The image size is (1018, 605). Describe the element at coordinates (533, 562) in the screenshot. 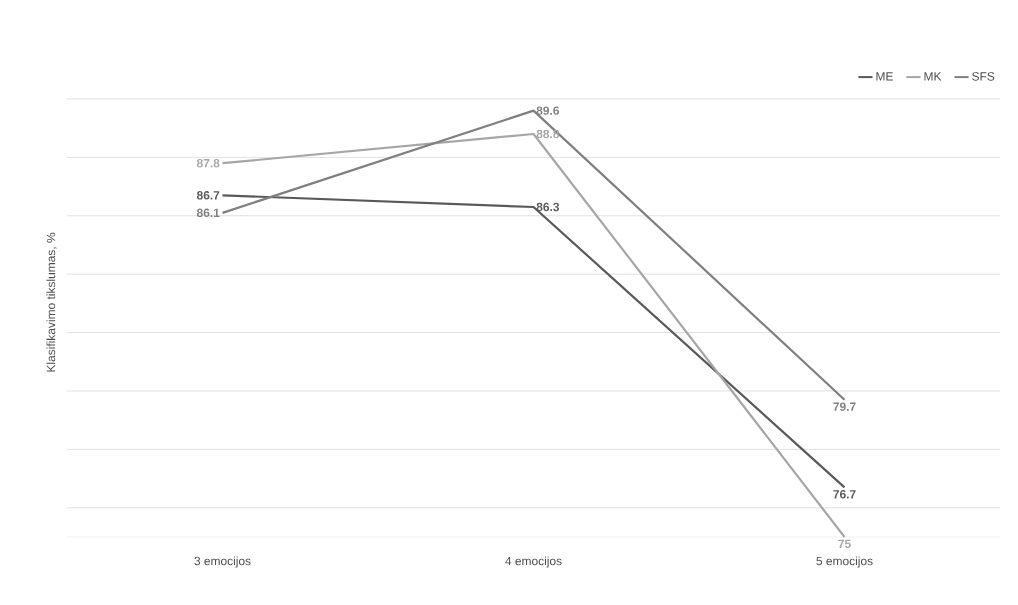

I see `x-tick-label: 4 emocijos` at that location.